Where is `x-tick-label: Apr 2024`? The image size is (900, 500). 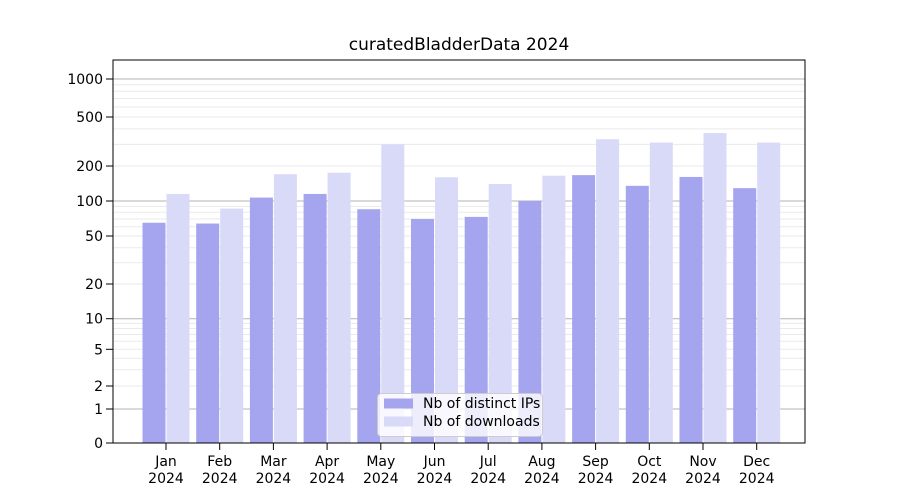
x-tick-label: Apr 2024 is located at coordinates (327, 470).